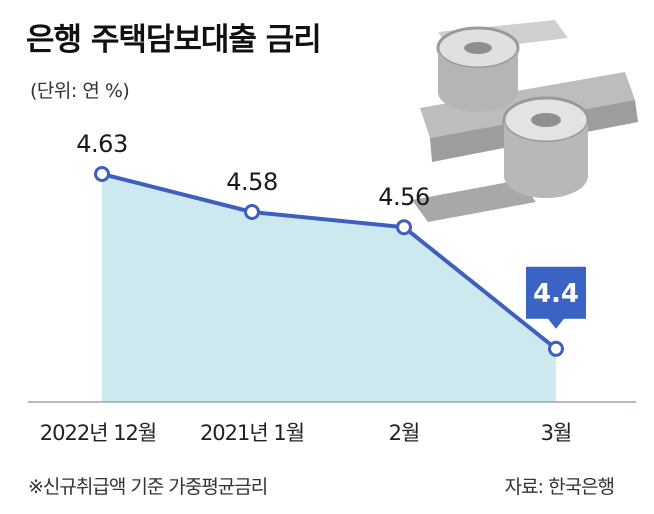  I want to click on highlight-callout, so click(556, 297).